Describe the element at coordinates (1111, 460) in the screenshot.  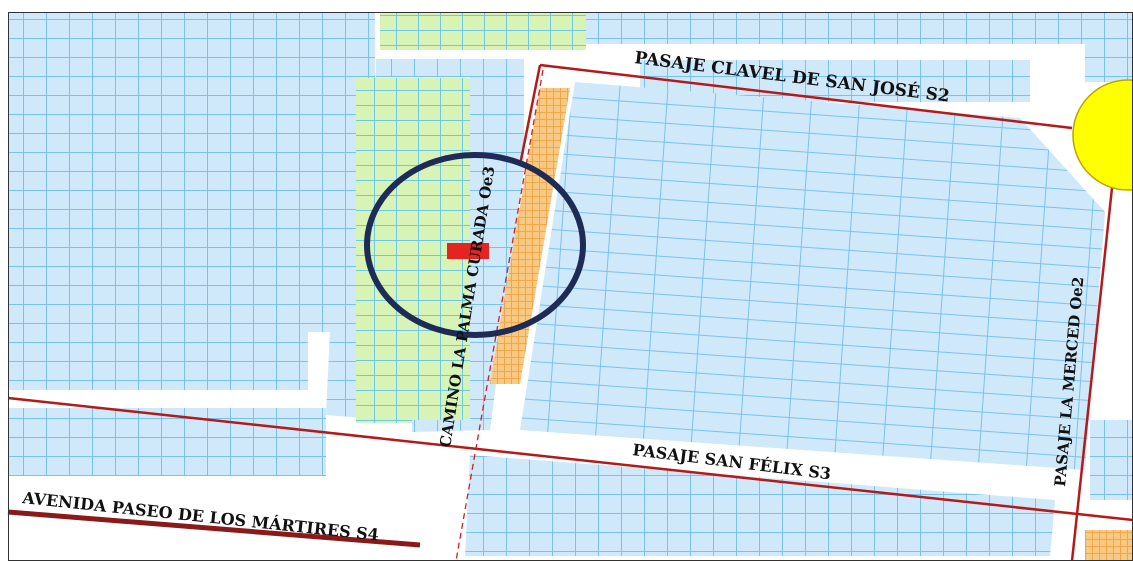
I see `block-east-strip` at that location.